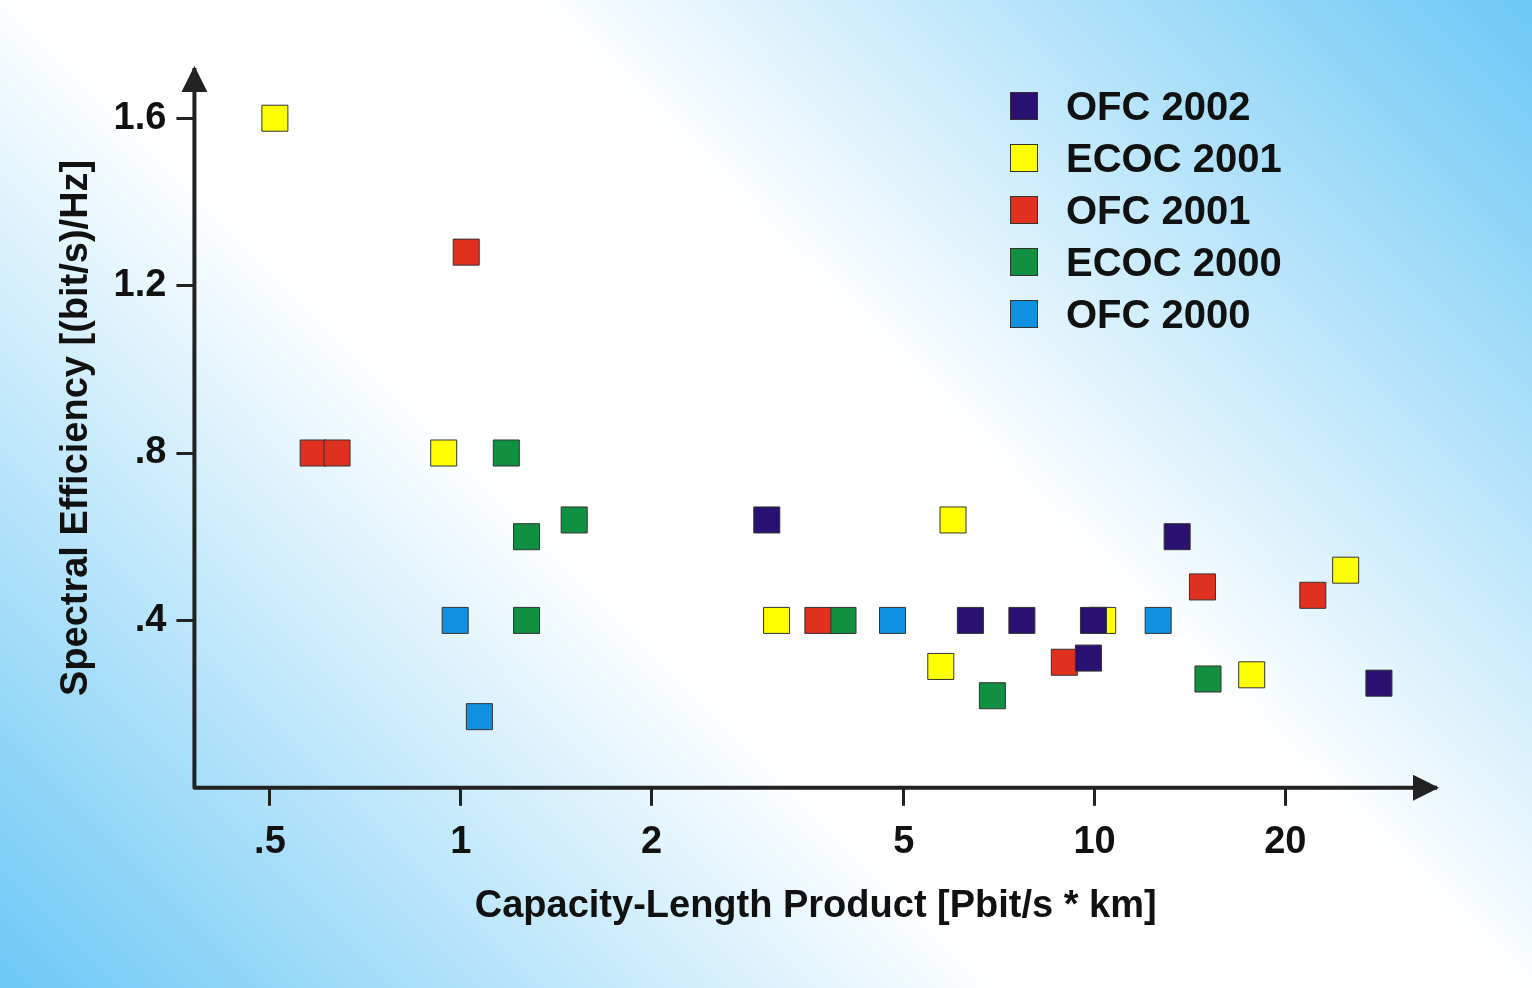 This screenshot has width=1532, height=988. What do you see at coordinates (140, 115) in the screenshot?
I see `y-tick-label: 1.6` at bounding box center [140, 115].